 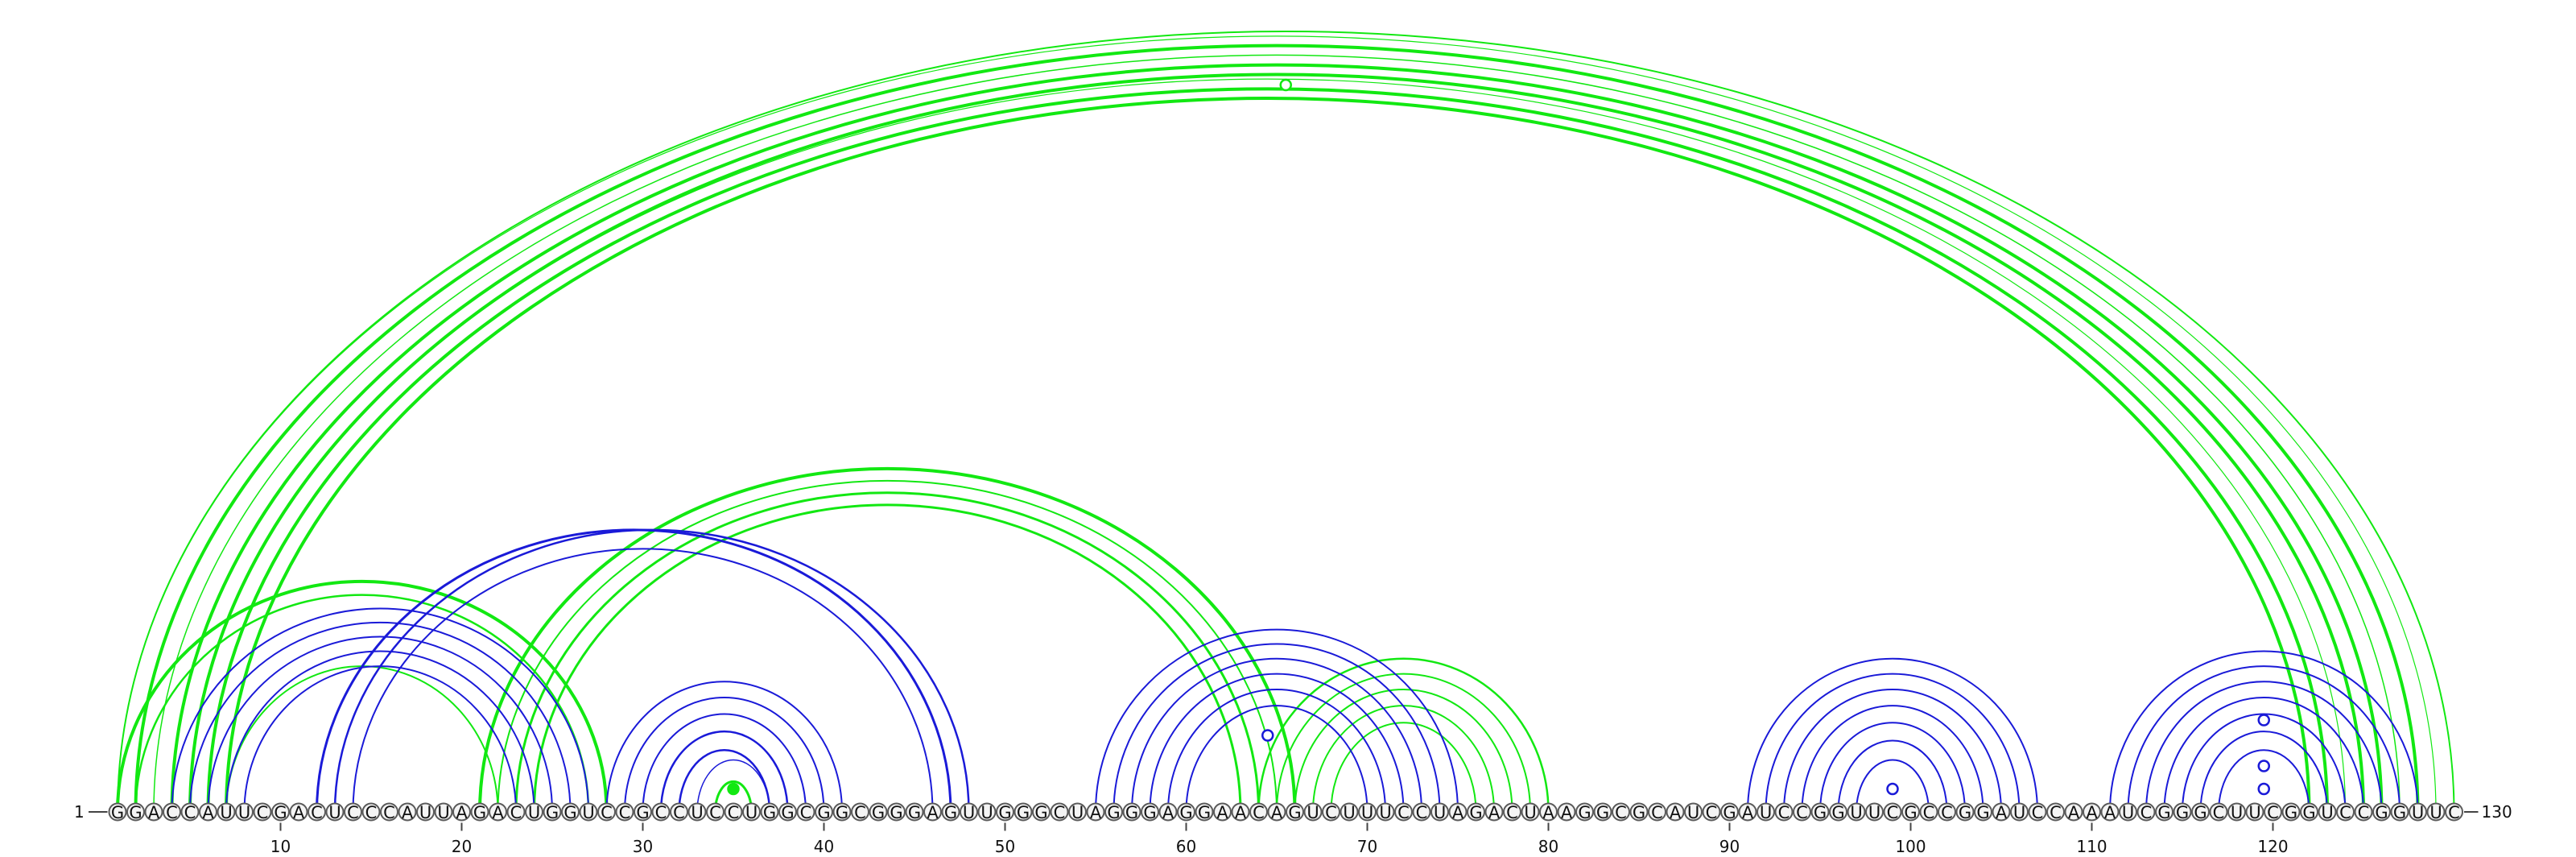 I want to click on tick-label: 30, so click(x=643, y=846).